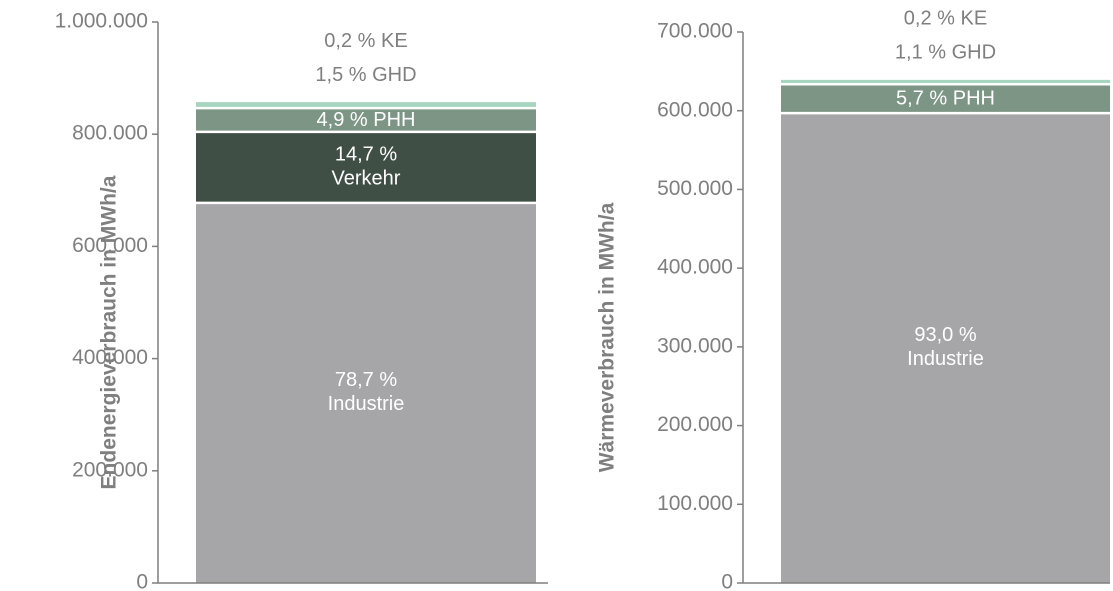  What do you see at coordinates (340, 75) in the screenshot?
I see `segment-share: 1,5 %` at bounding box center [340, 75].